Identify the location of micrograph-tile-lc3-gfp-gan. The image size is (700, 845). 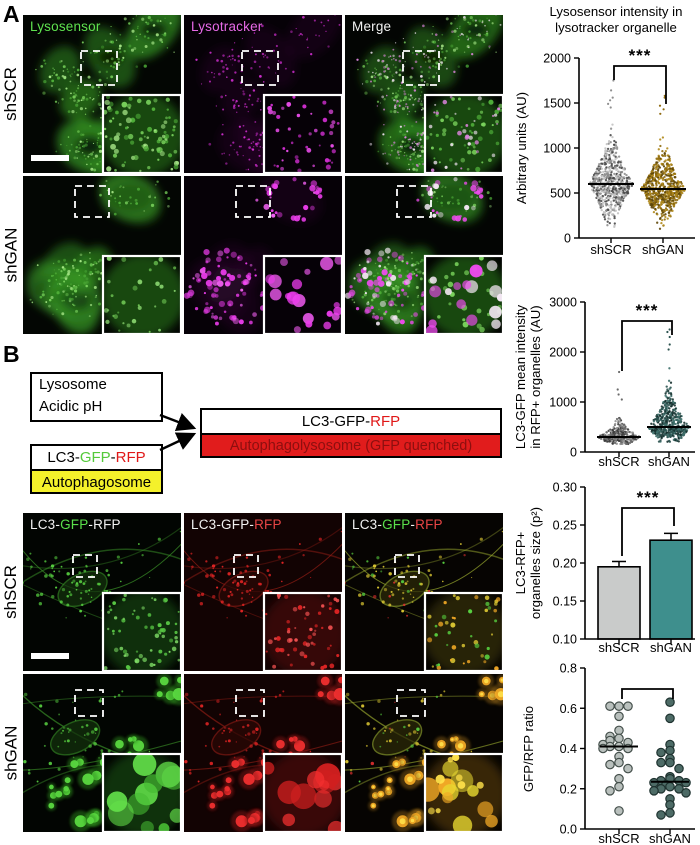
(102, 753).